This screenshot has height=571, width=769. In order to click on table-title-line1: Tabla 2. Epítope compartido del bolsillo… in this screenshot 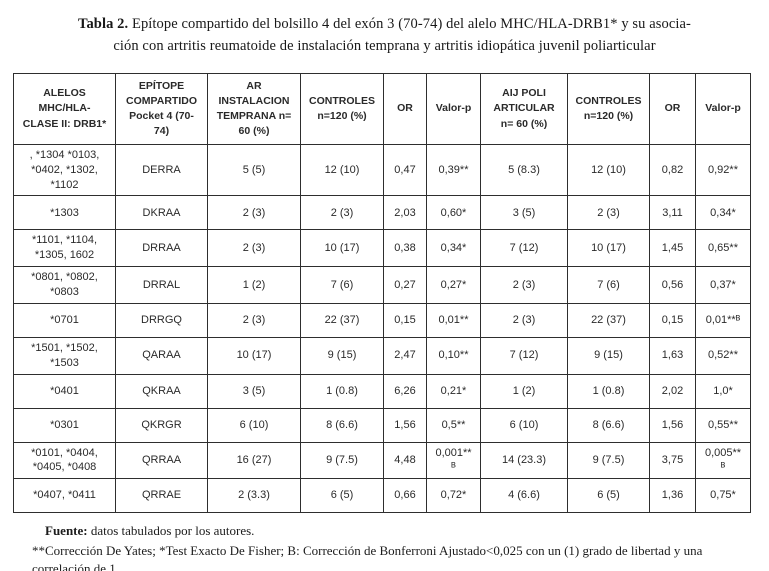, I will do `click(384, 24)`.